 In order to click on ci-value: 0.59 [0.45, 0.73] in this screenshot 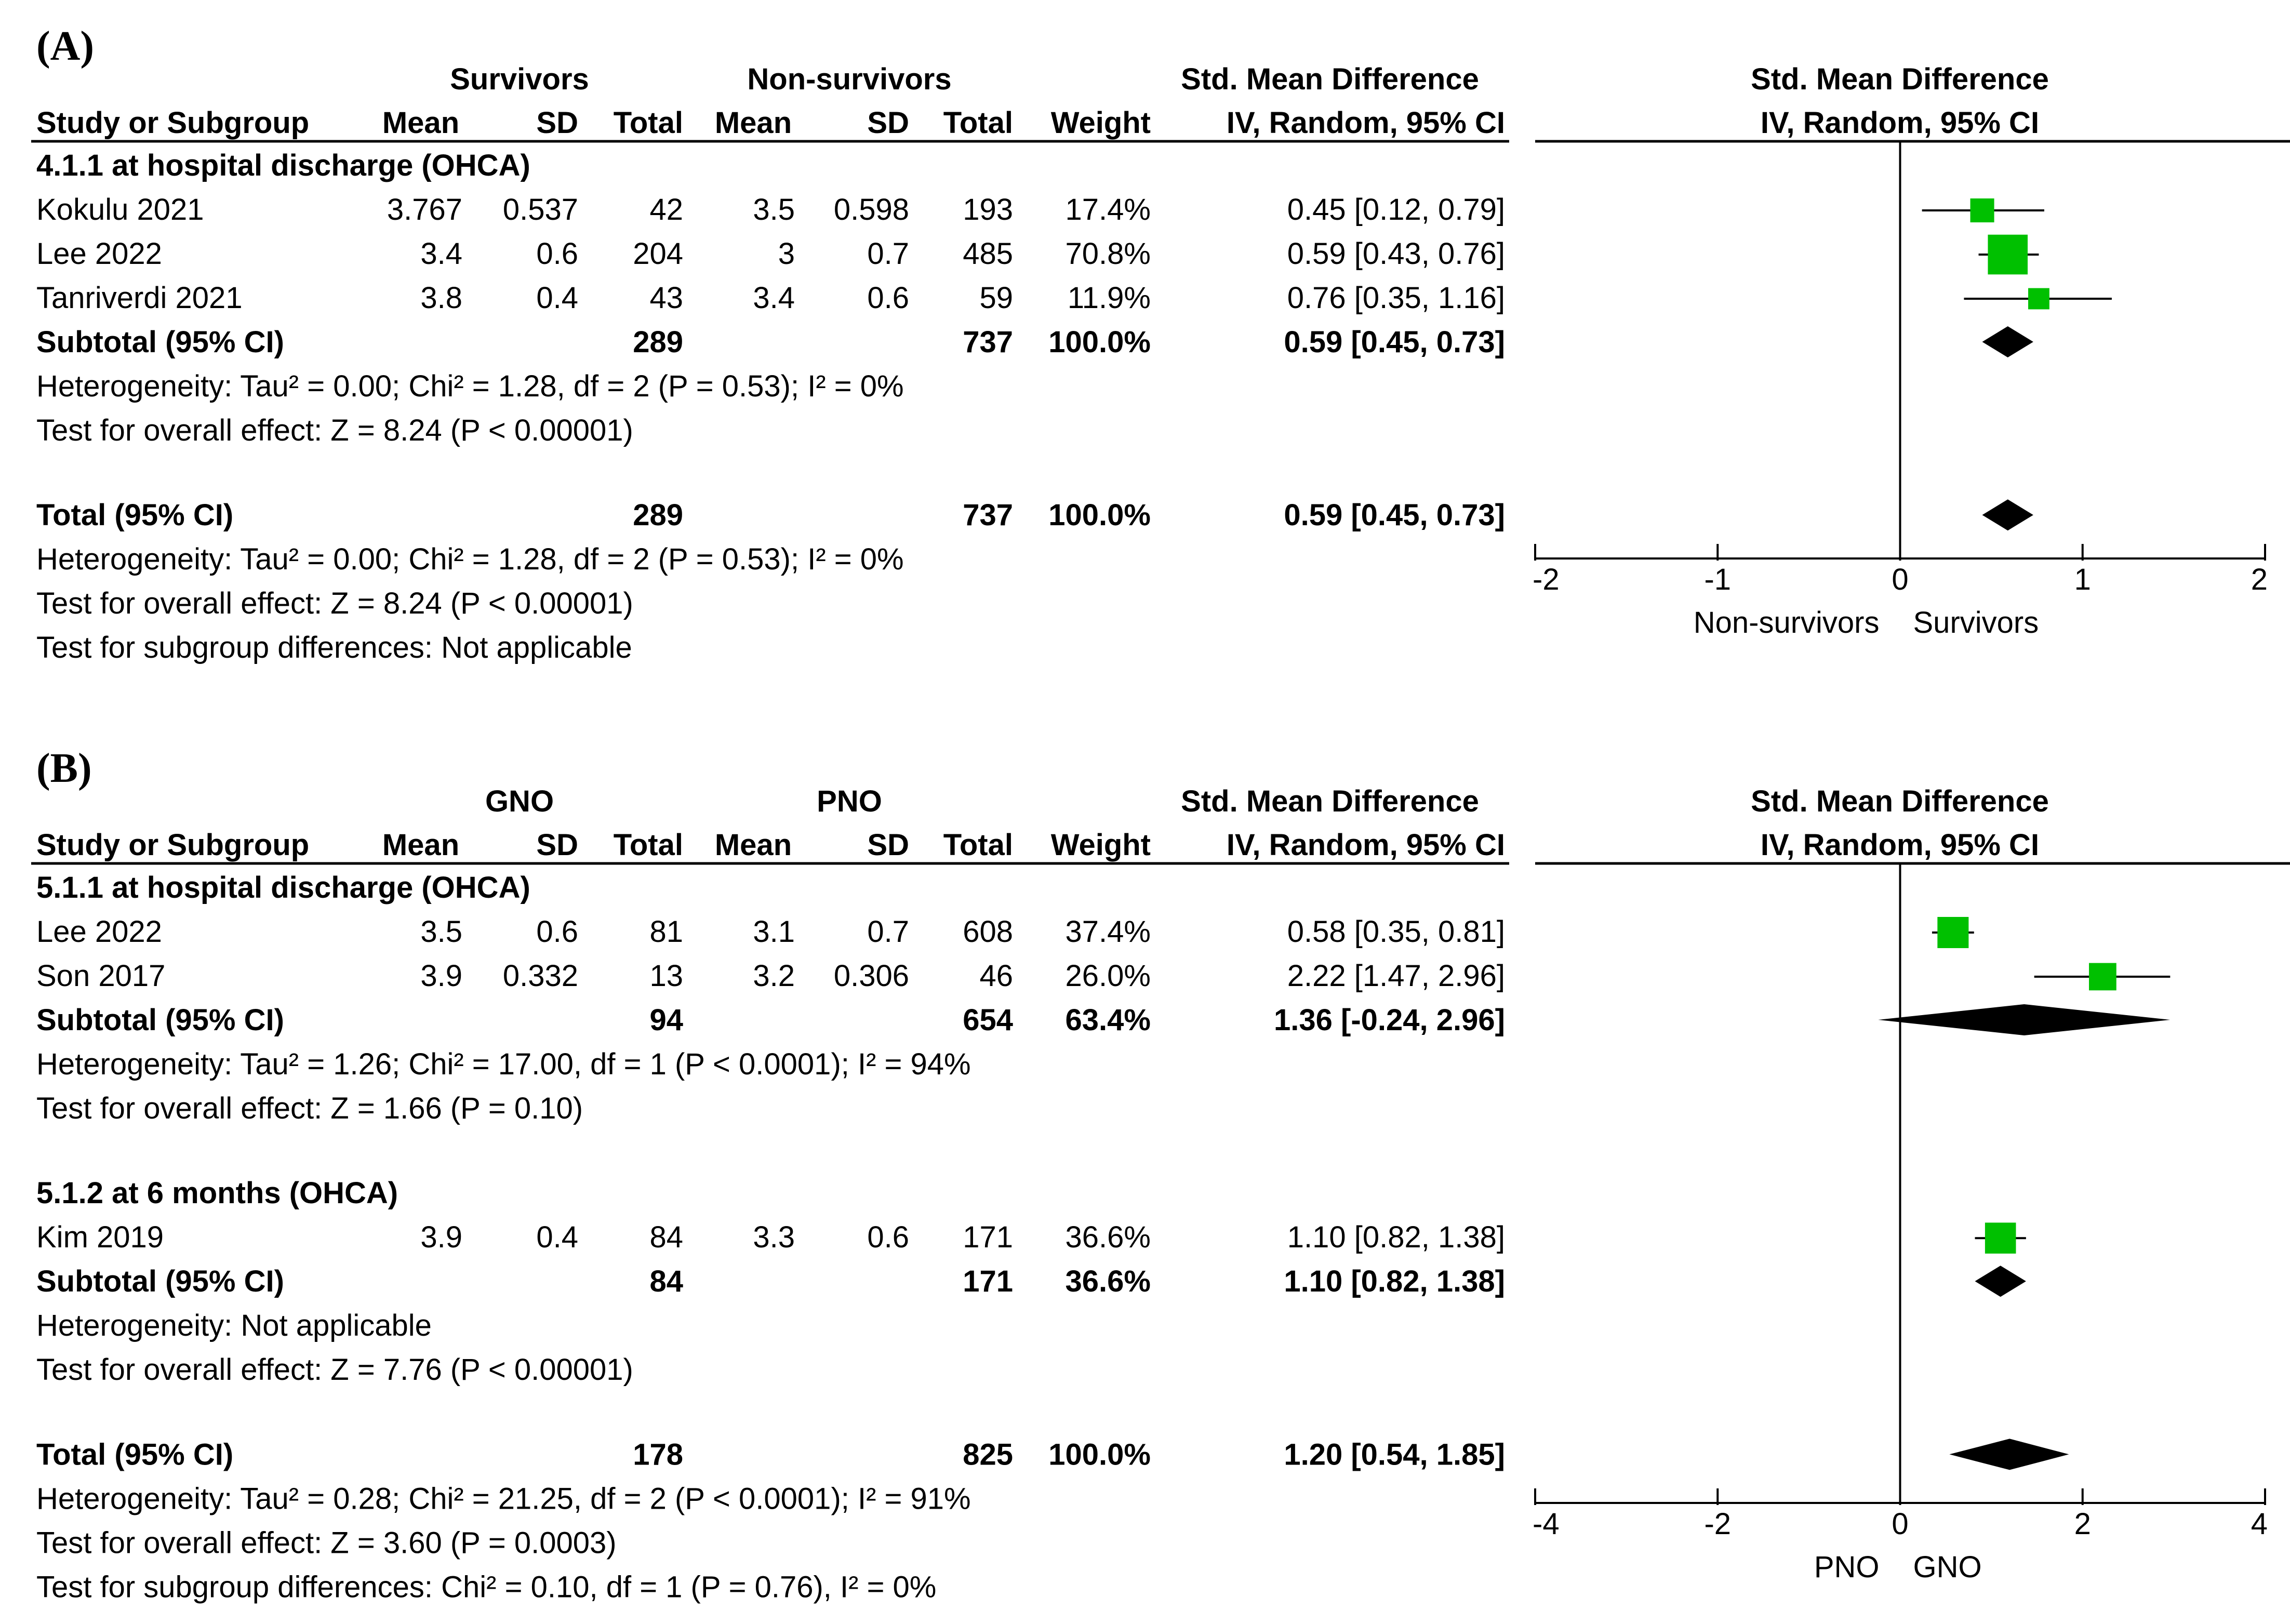, I will do `click(1394, 515)`.